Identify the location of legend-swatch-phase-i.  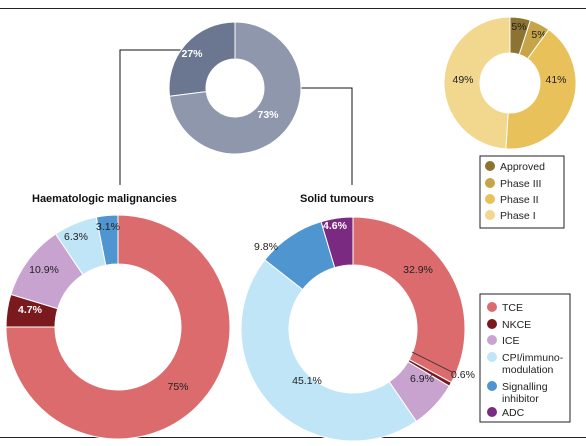
(490, 215).